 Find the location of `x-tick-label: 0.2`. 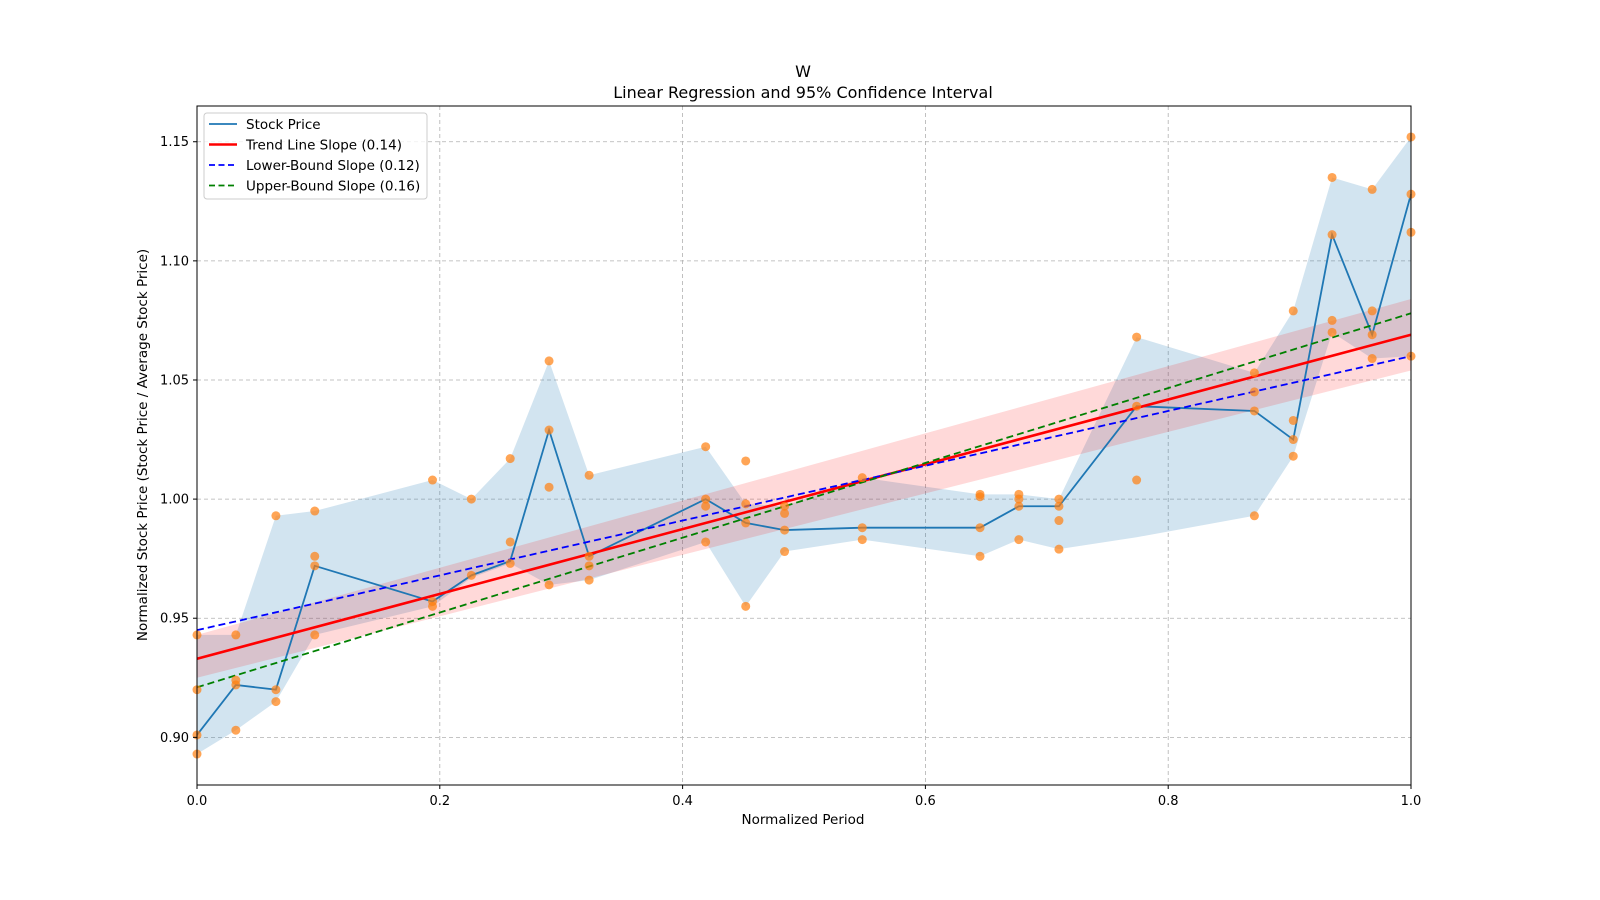

x-tick-label: 0.2 is located at coordinates (439, 801).